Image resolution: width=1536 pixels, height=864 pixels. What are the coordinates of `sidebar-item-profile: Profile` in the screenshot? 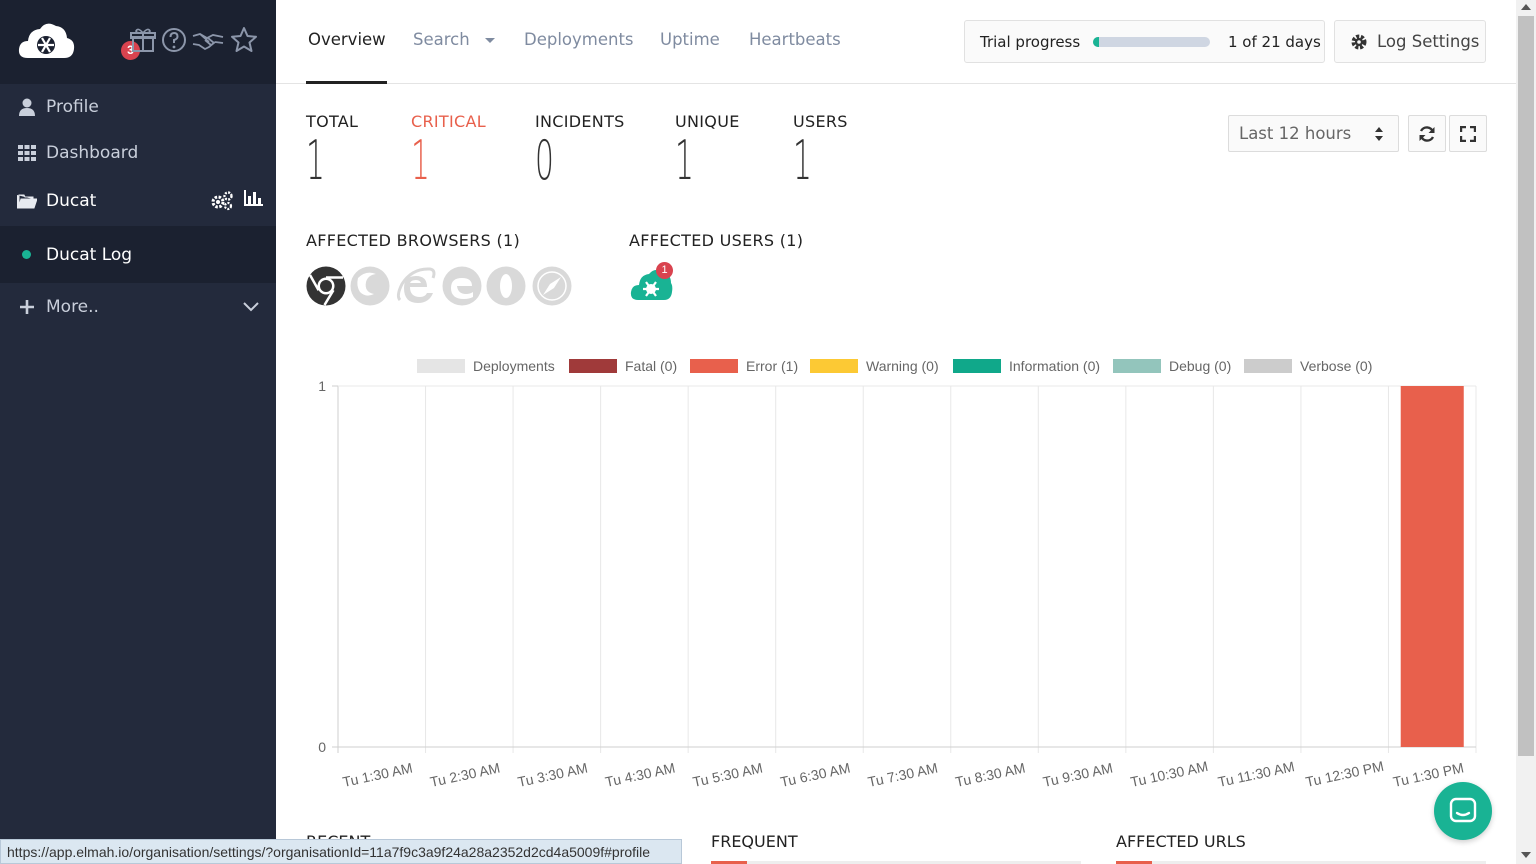 It's located at (138, 107).